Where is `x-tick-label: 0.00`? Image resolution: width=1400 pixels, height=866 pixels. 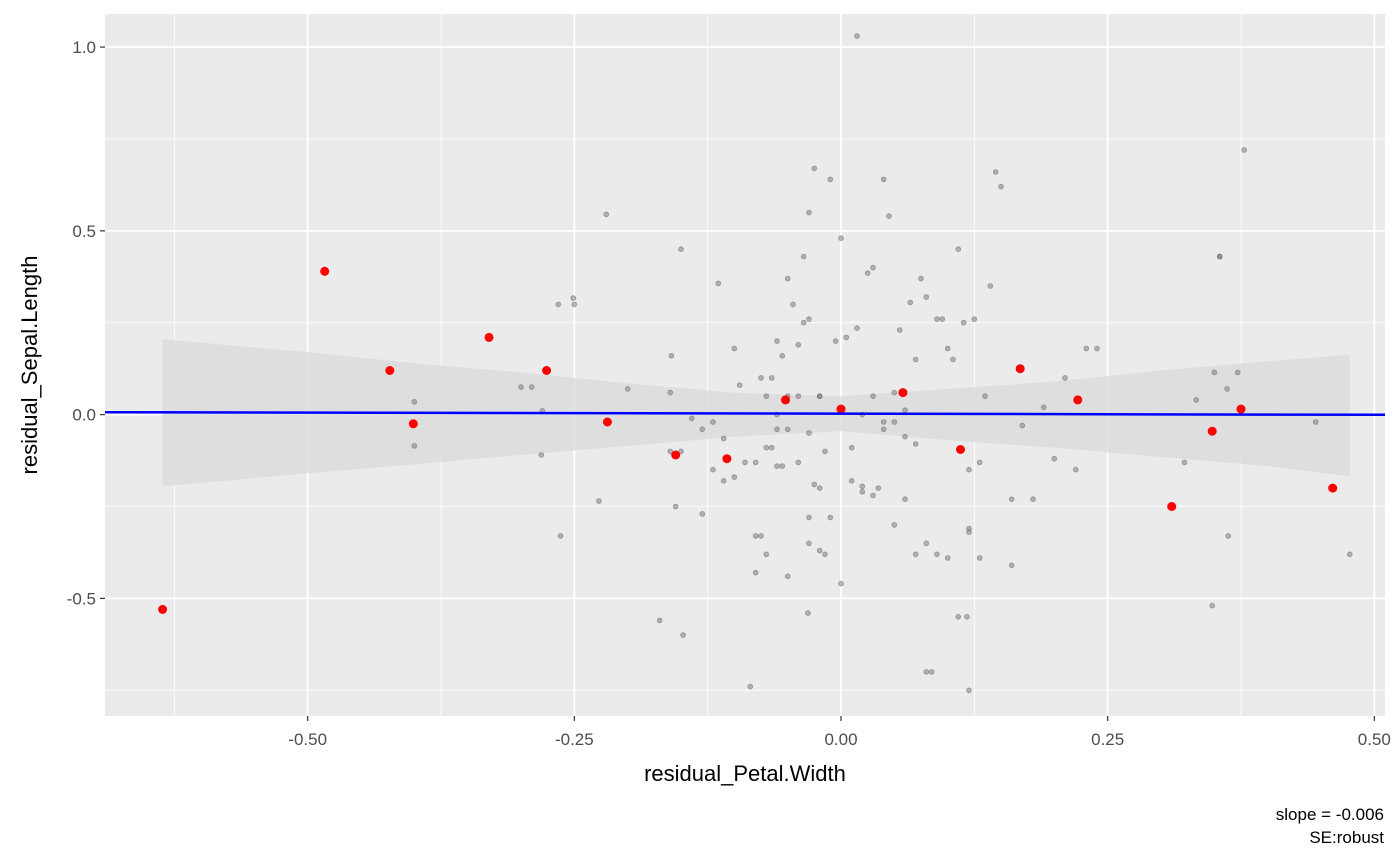
x-tick-label: 0.00 is located at coordinates (840, 739).